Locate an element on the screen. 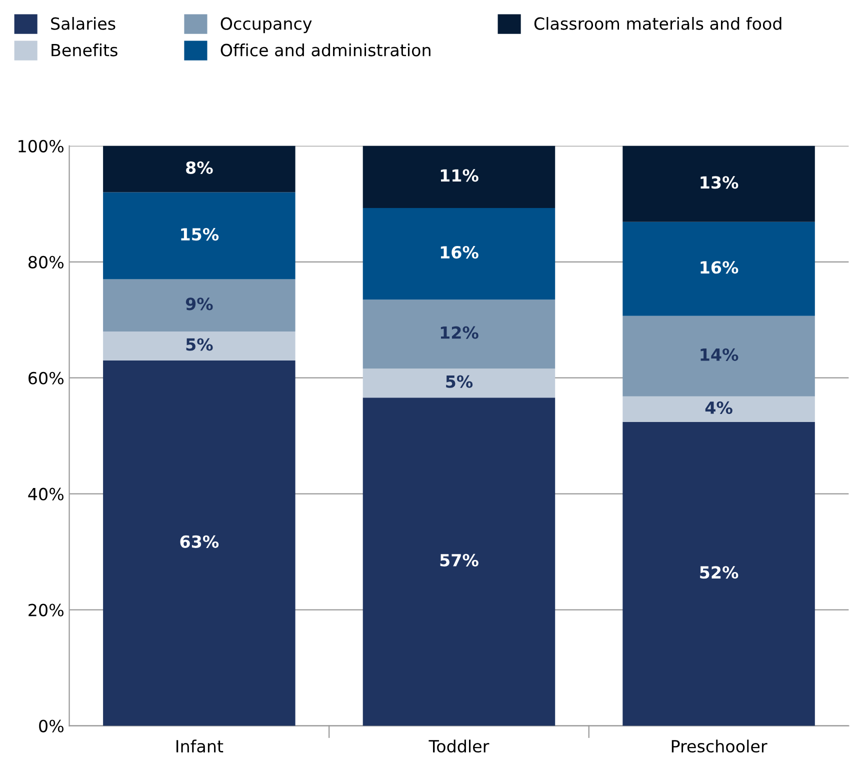 The height and width of the screenshot is (768, 866). legend-label: Occupancy is located at coordinates (266, 25).